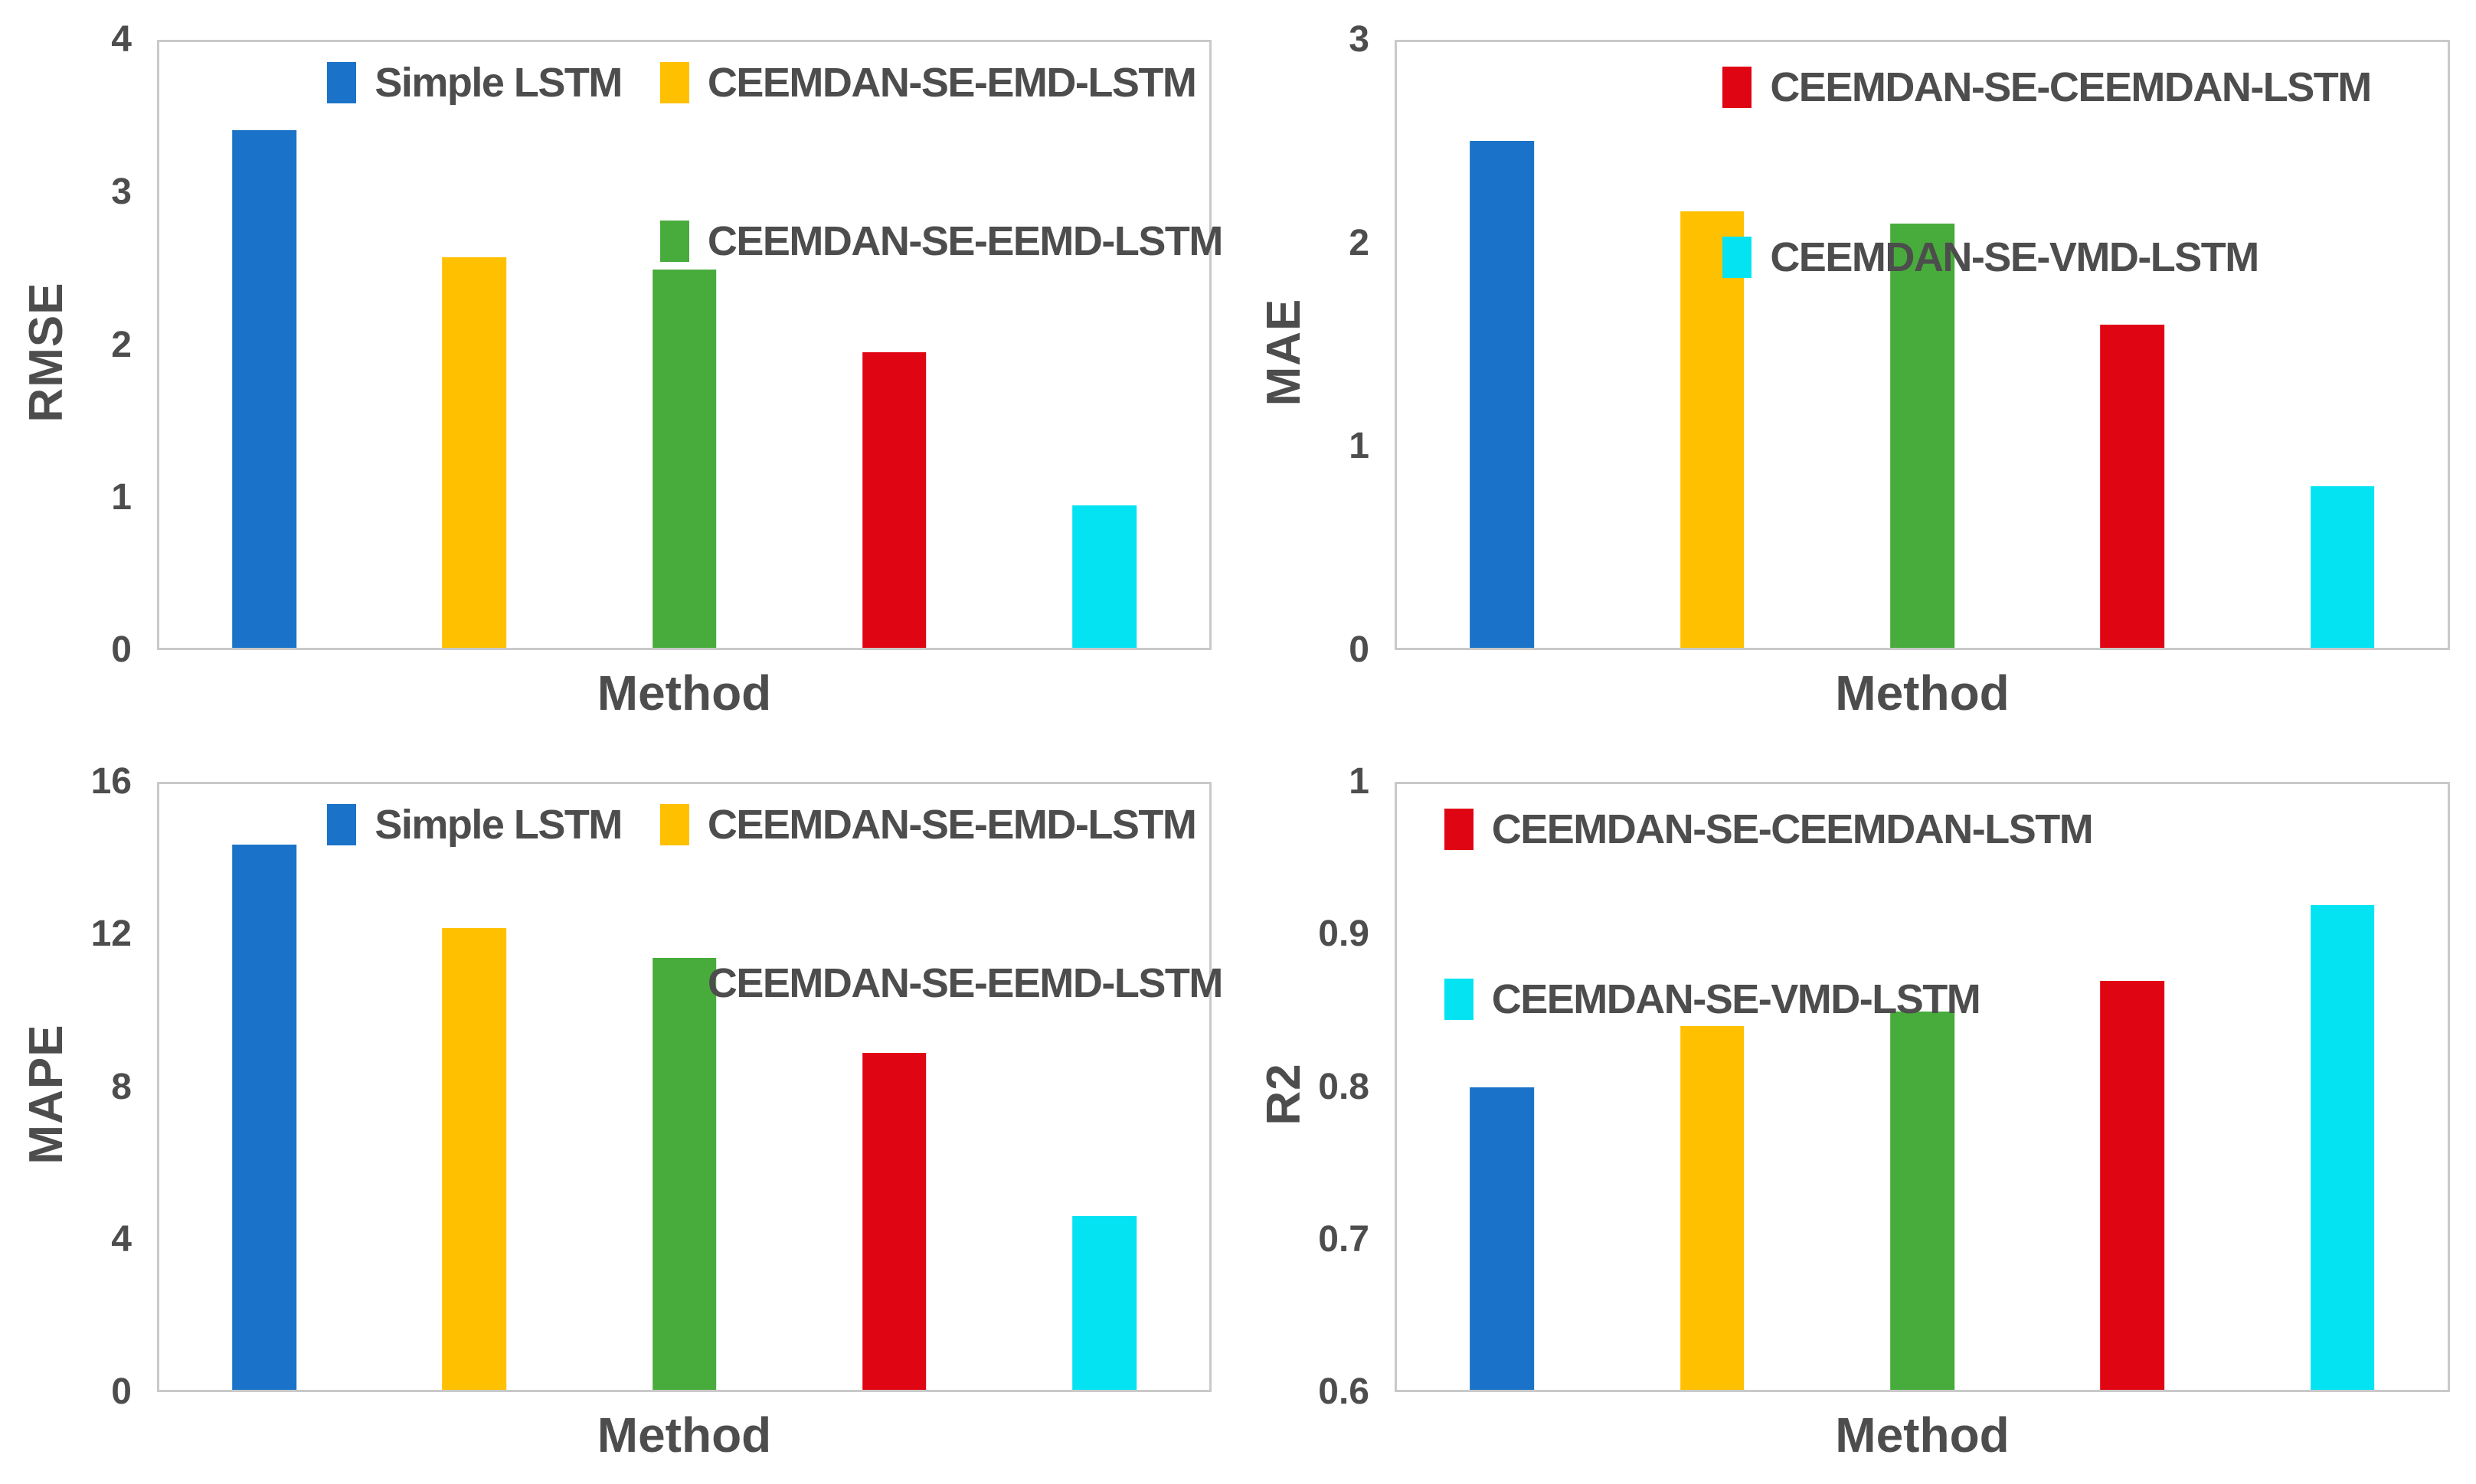  What do you see at coordinates (111, 934) in the screenshot?
I see `y-tick-label: 12` at bounding box center [111, 934].